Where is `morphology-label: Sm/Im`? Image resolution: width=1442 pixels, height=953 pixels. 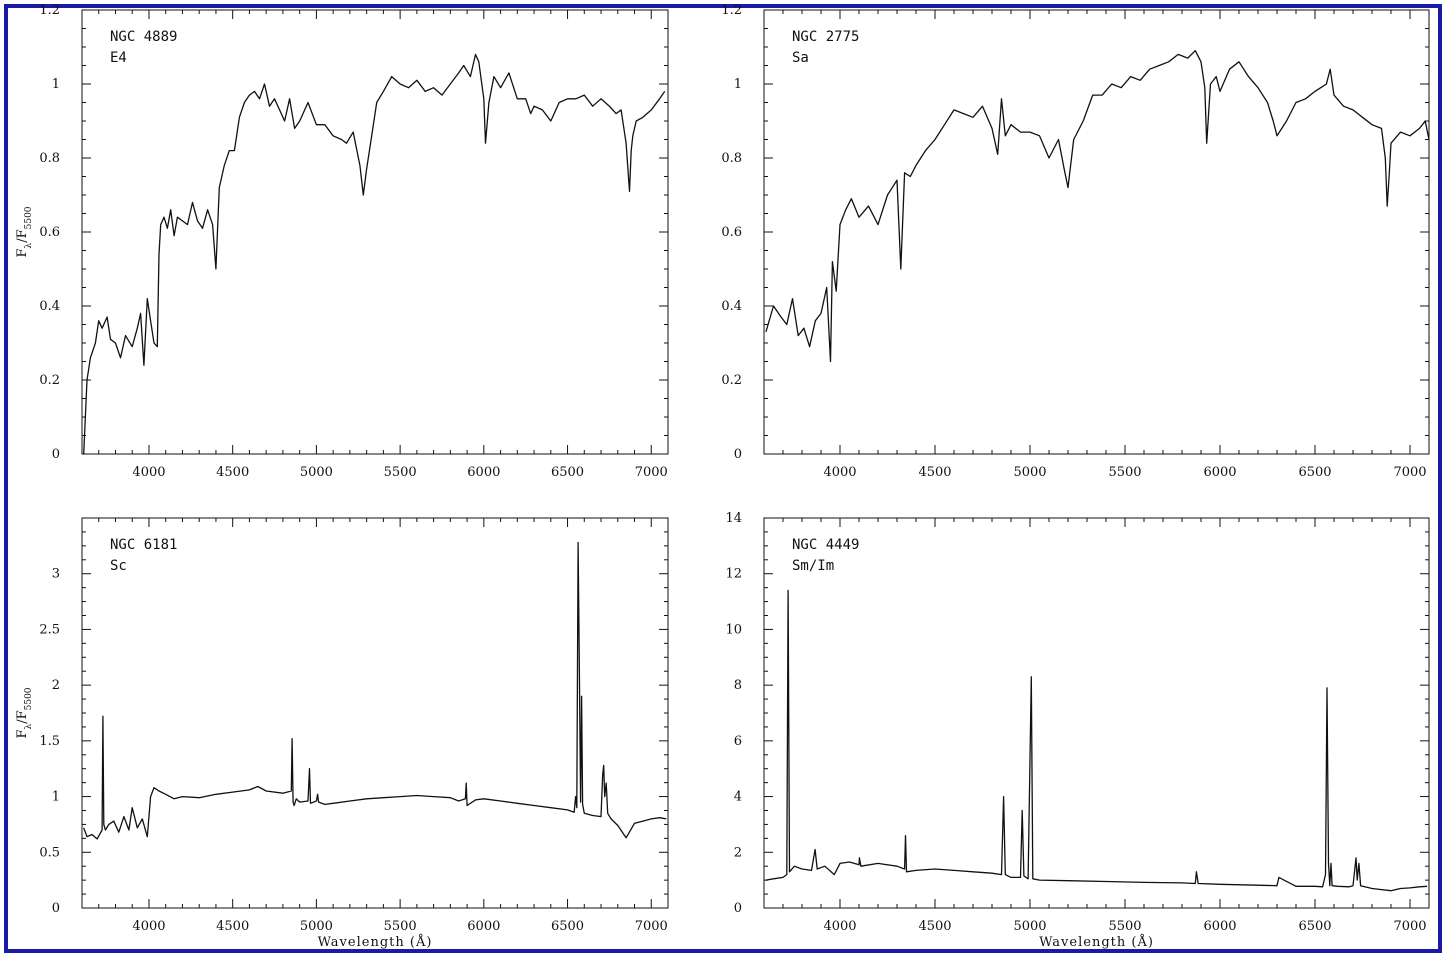
morphology-label: Sm/Im is located at coordinates (813, 566).